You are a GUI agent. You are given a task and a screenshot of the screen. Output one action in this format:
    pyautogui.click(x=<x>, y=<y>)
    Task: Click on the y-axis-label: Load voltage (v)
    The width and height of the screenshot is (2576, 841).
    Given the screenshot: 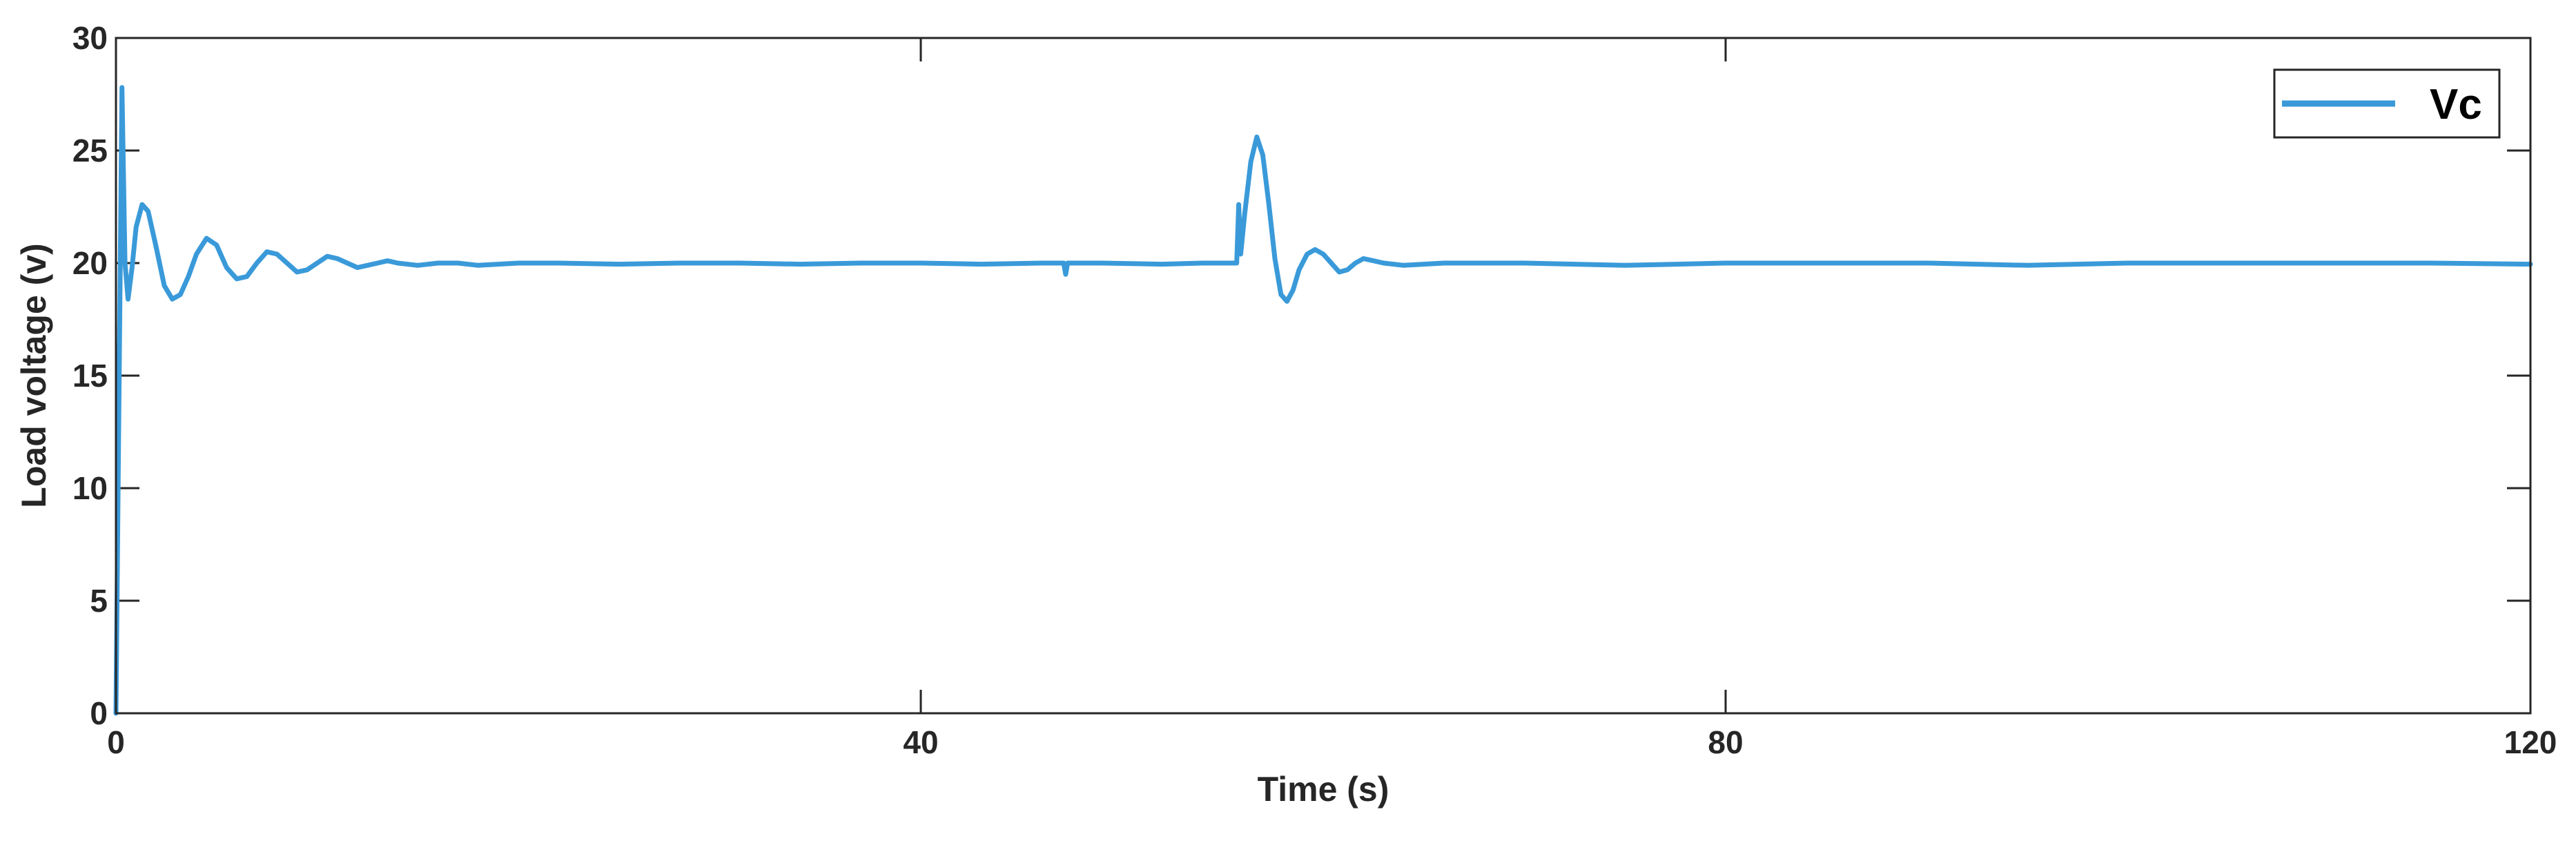 What is the action you would take?
    pyautogui.click(x=33, y=375)
    